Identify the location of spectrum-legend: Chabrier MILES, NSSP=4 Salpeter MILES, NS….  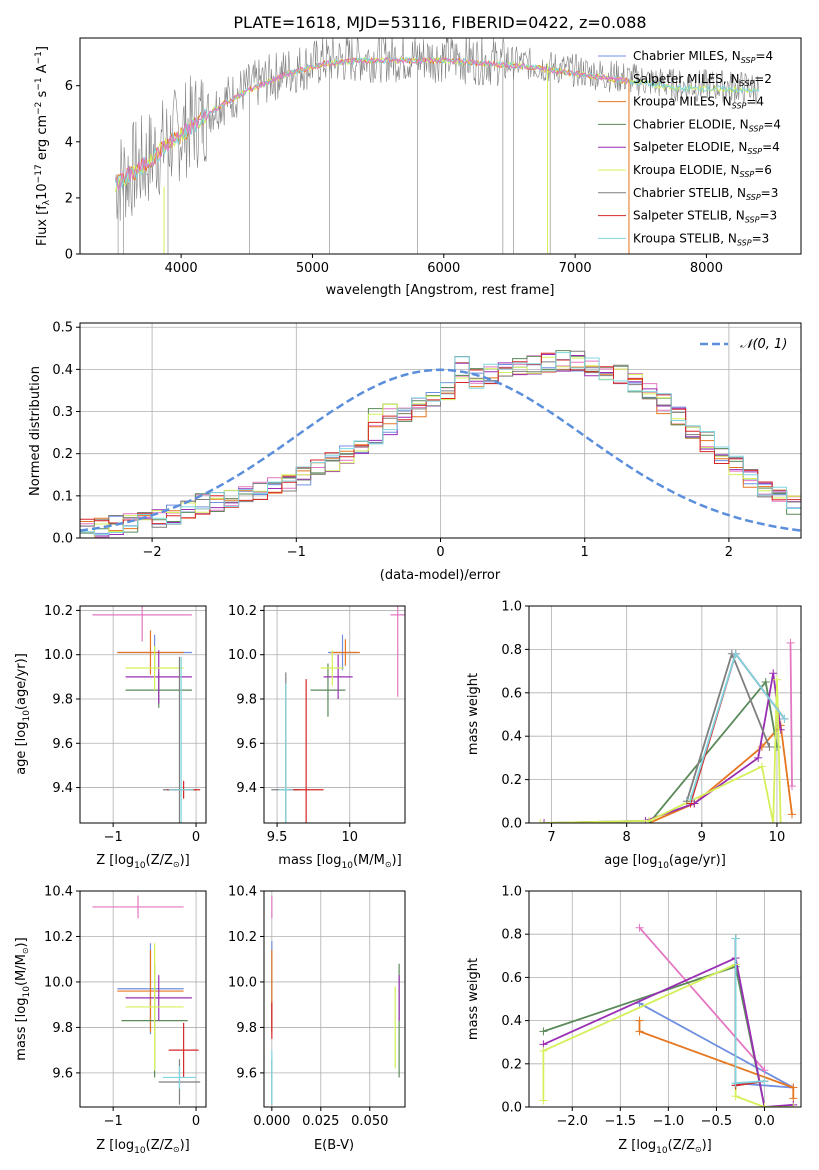
(689, 148).